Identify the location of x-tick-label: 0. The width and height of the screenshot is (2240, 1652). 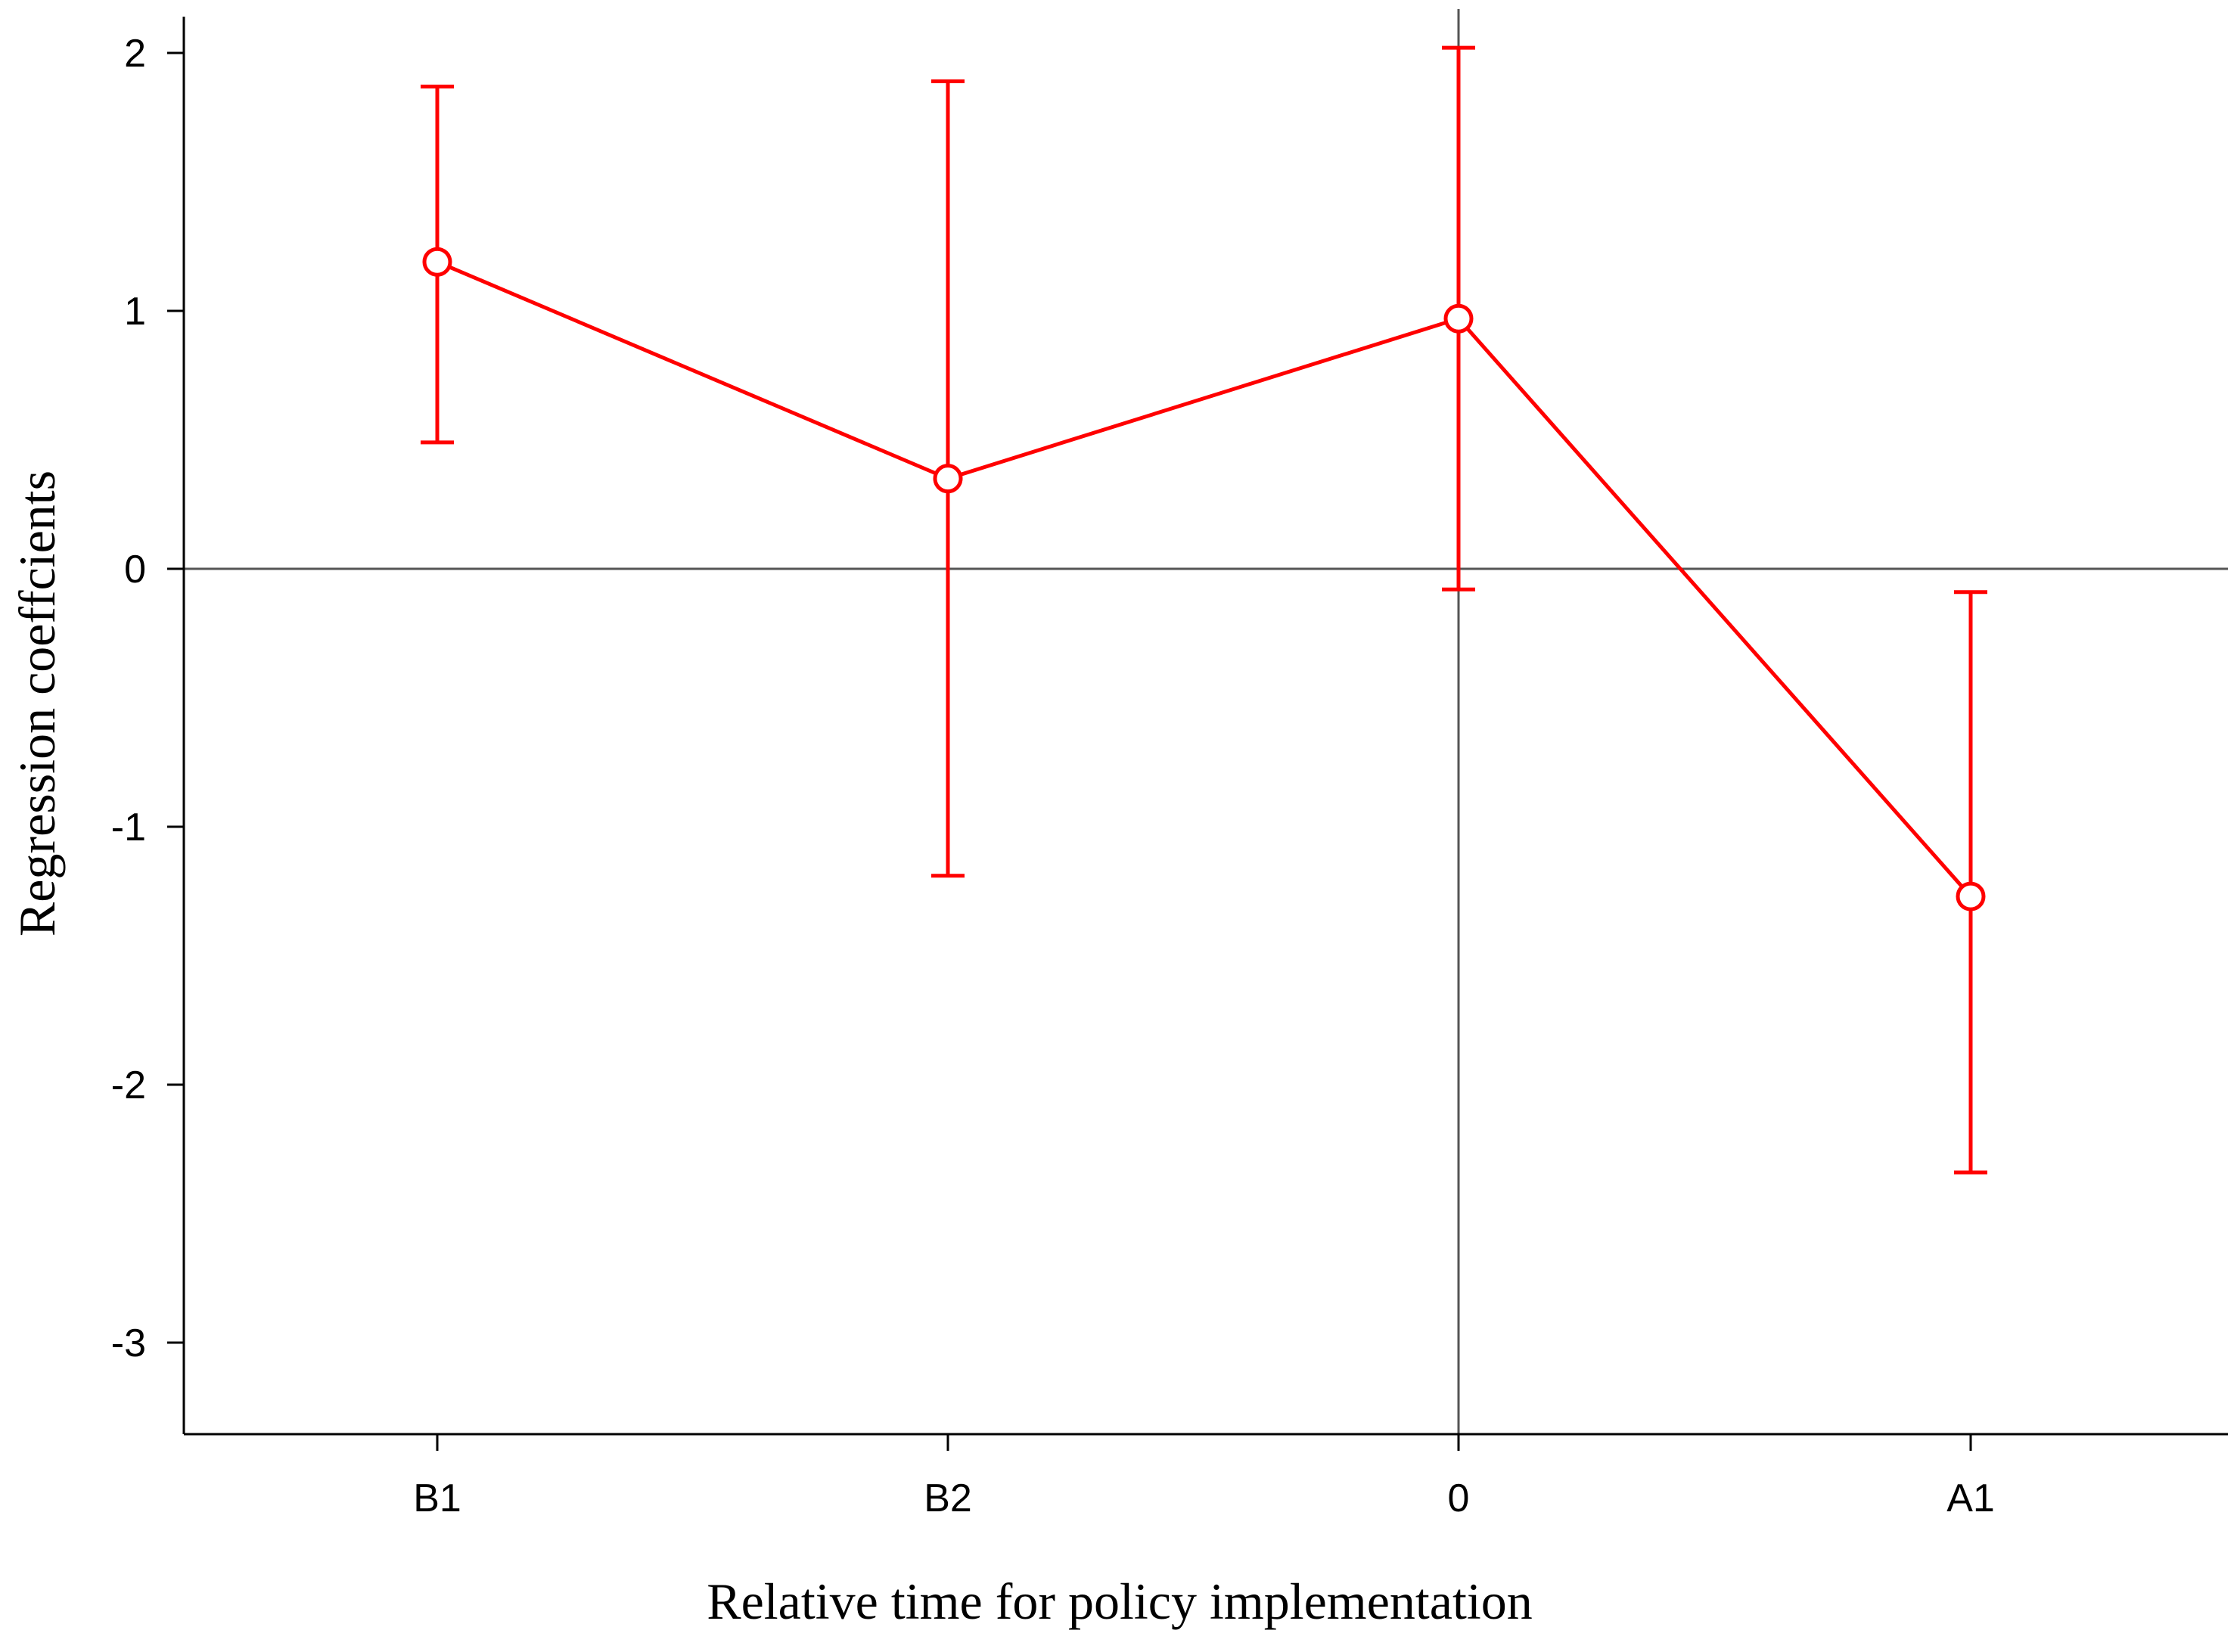
(1459, 1498).